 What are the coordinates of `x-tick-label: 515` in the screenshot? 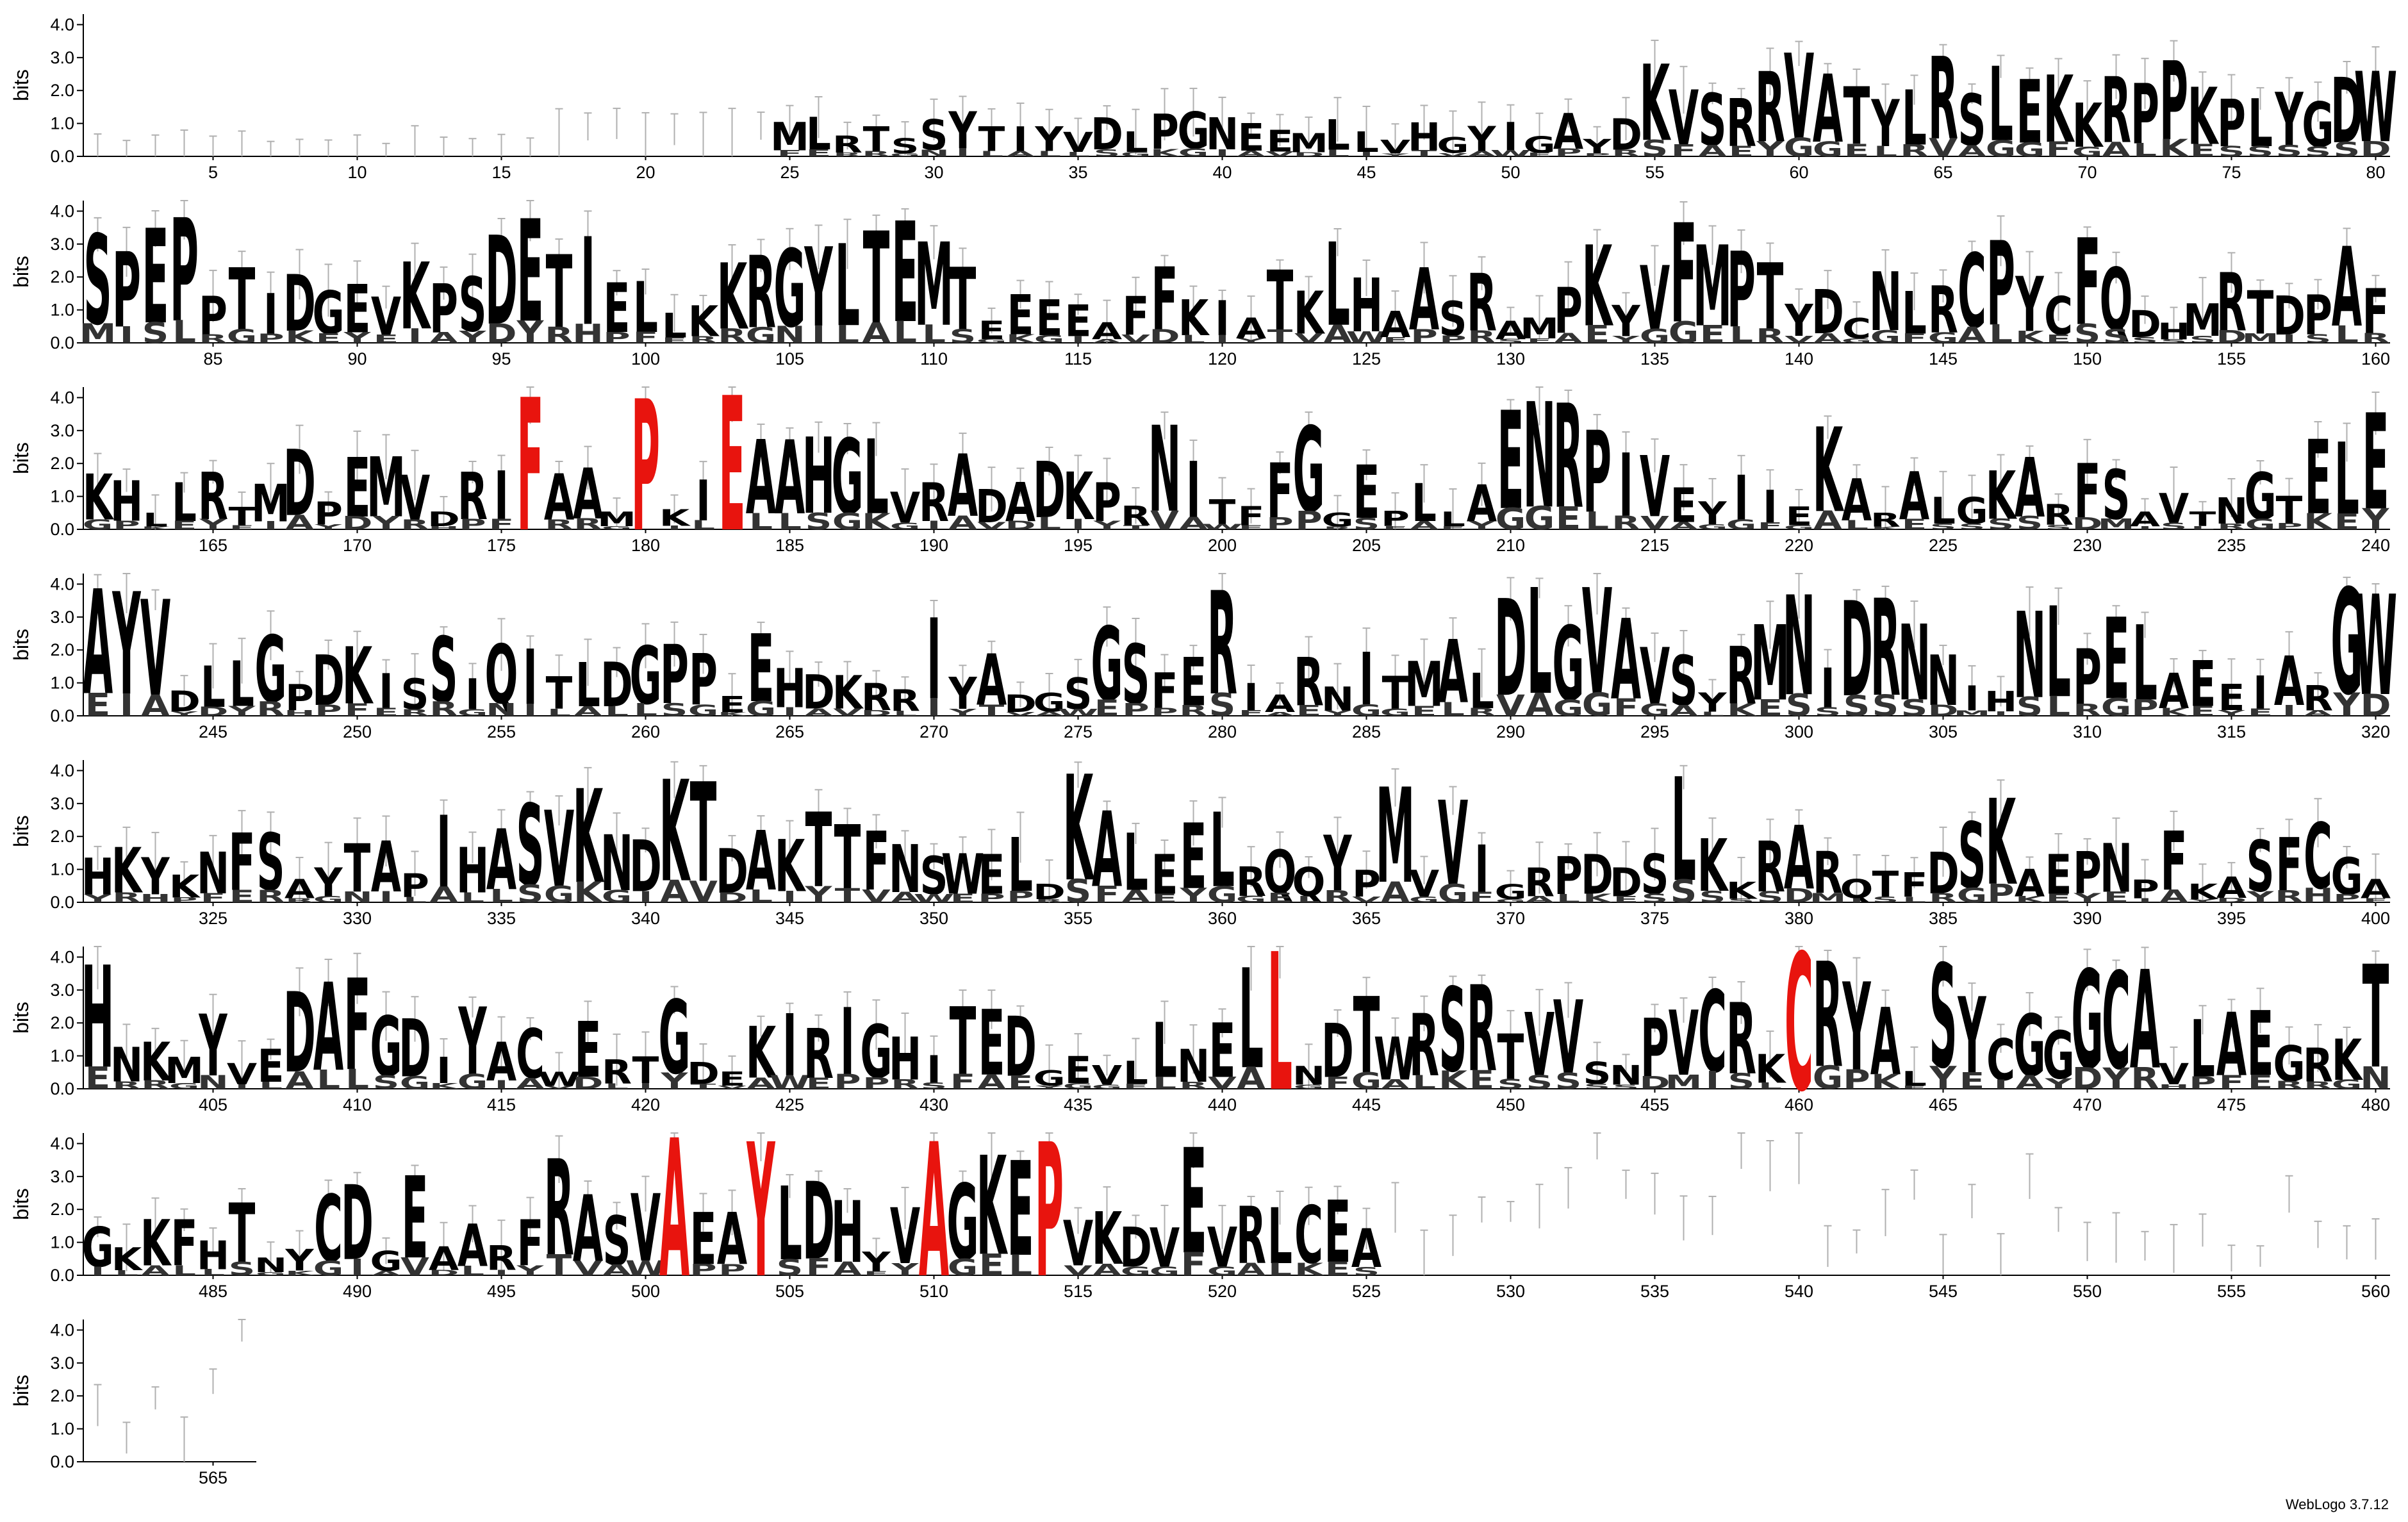 It's located at (1078, 1291).